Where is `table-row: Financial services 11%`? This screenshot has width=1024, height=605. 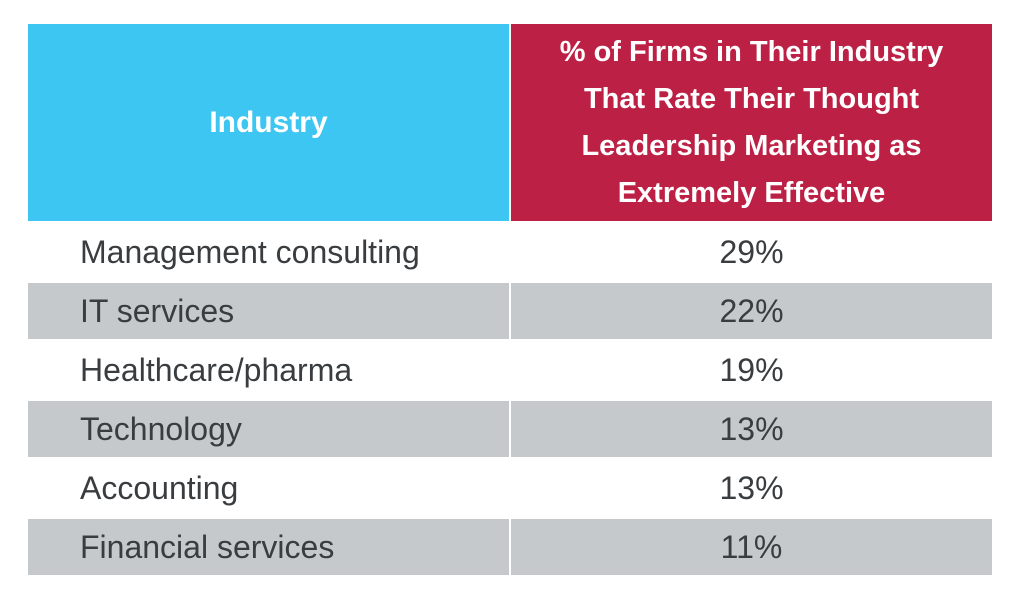
table-row: Financial services 11% is located at coordinates (510, 547).